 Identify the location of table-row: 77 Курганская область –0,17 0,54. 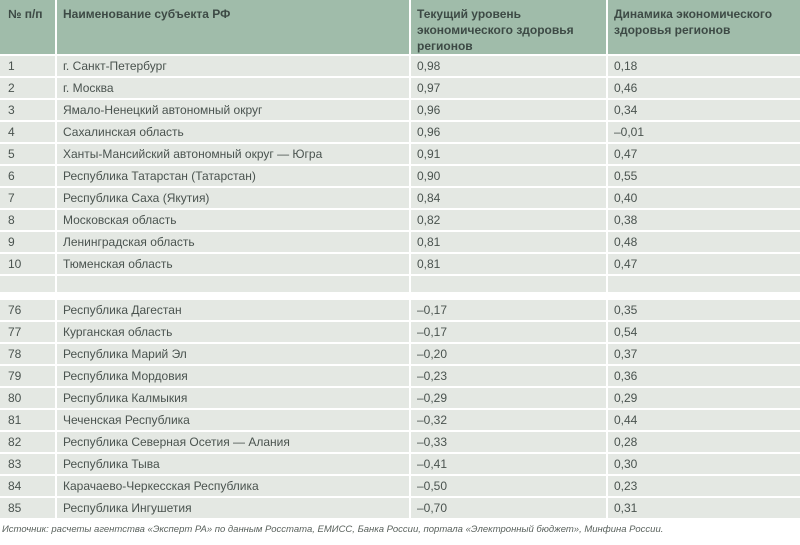
(400, 333).